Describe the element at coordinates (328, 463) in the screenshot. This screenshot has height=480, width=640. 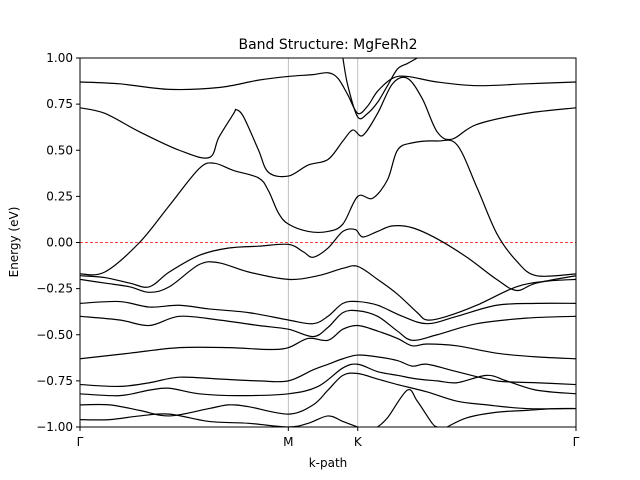
I see `x-axis-label: k-path` at that location.